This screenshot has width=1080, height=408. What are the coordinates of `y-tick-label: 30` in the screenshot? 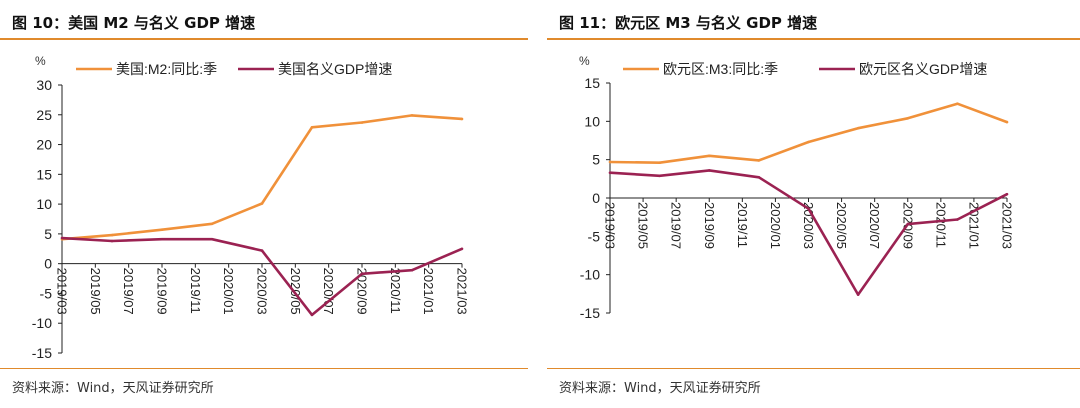 It's located at (44, 85).